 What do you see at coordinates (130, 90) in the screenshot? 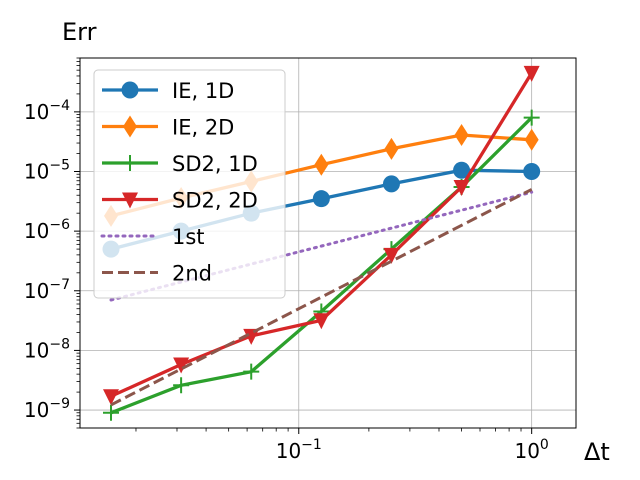
I see `legend-marker-ie-1d` at bounding box center [130, 90].